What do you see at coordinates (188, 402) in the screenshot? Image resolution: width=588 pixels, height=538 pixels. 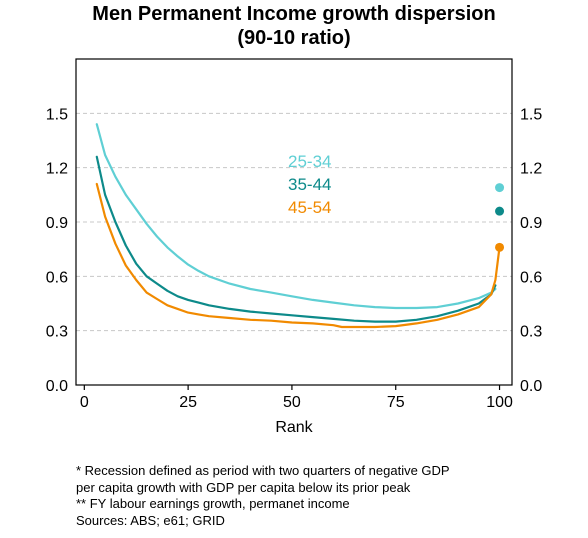 I see `x-tick-label: 25` at bounding box center [188, 402].